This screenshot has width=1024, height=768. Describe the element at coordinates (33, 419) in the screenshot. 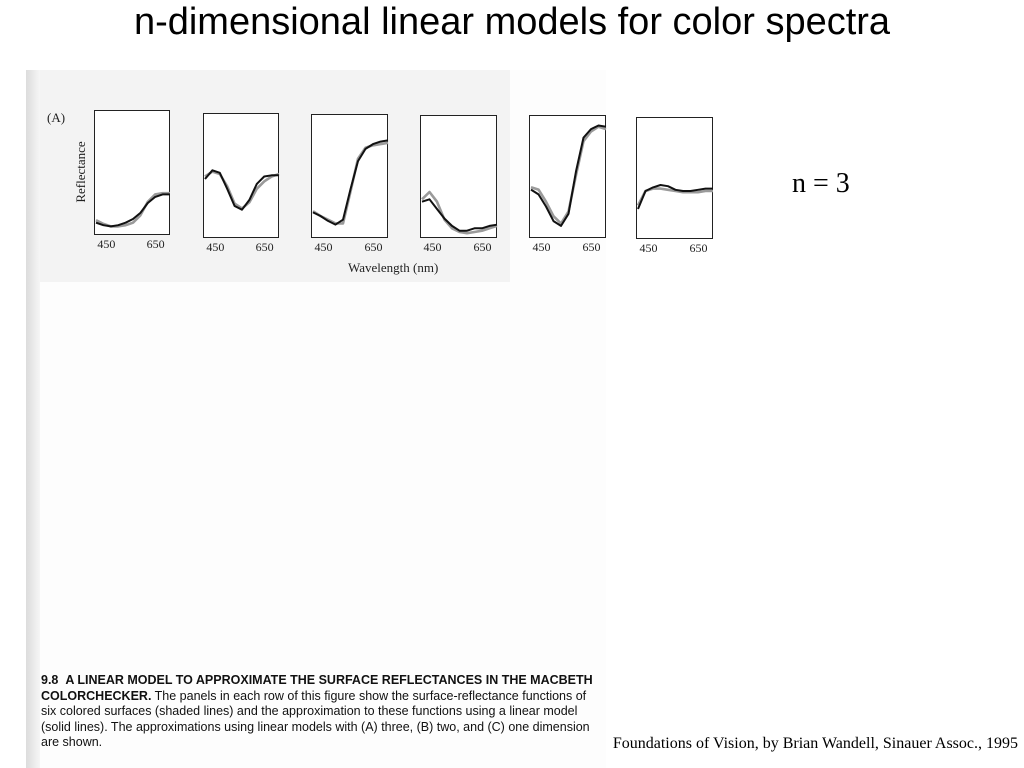

I see `page-binding-shadow` at that location.